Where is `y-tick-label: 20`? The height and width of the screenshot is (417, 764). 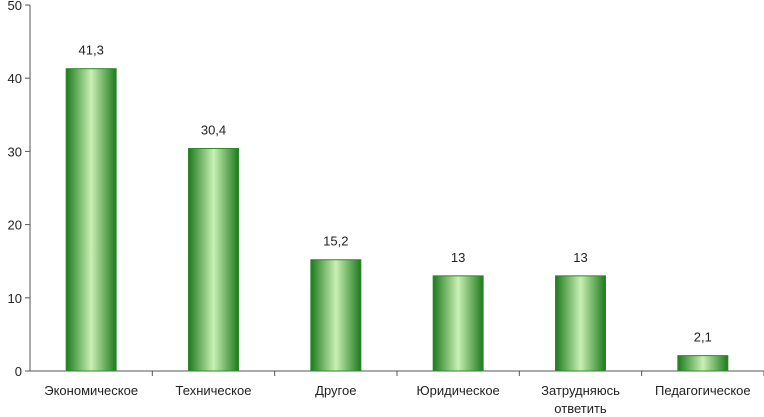 y-tick-label: 20 is located at coordinates (15, 225).